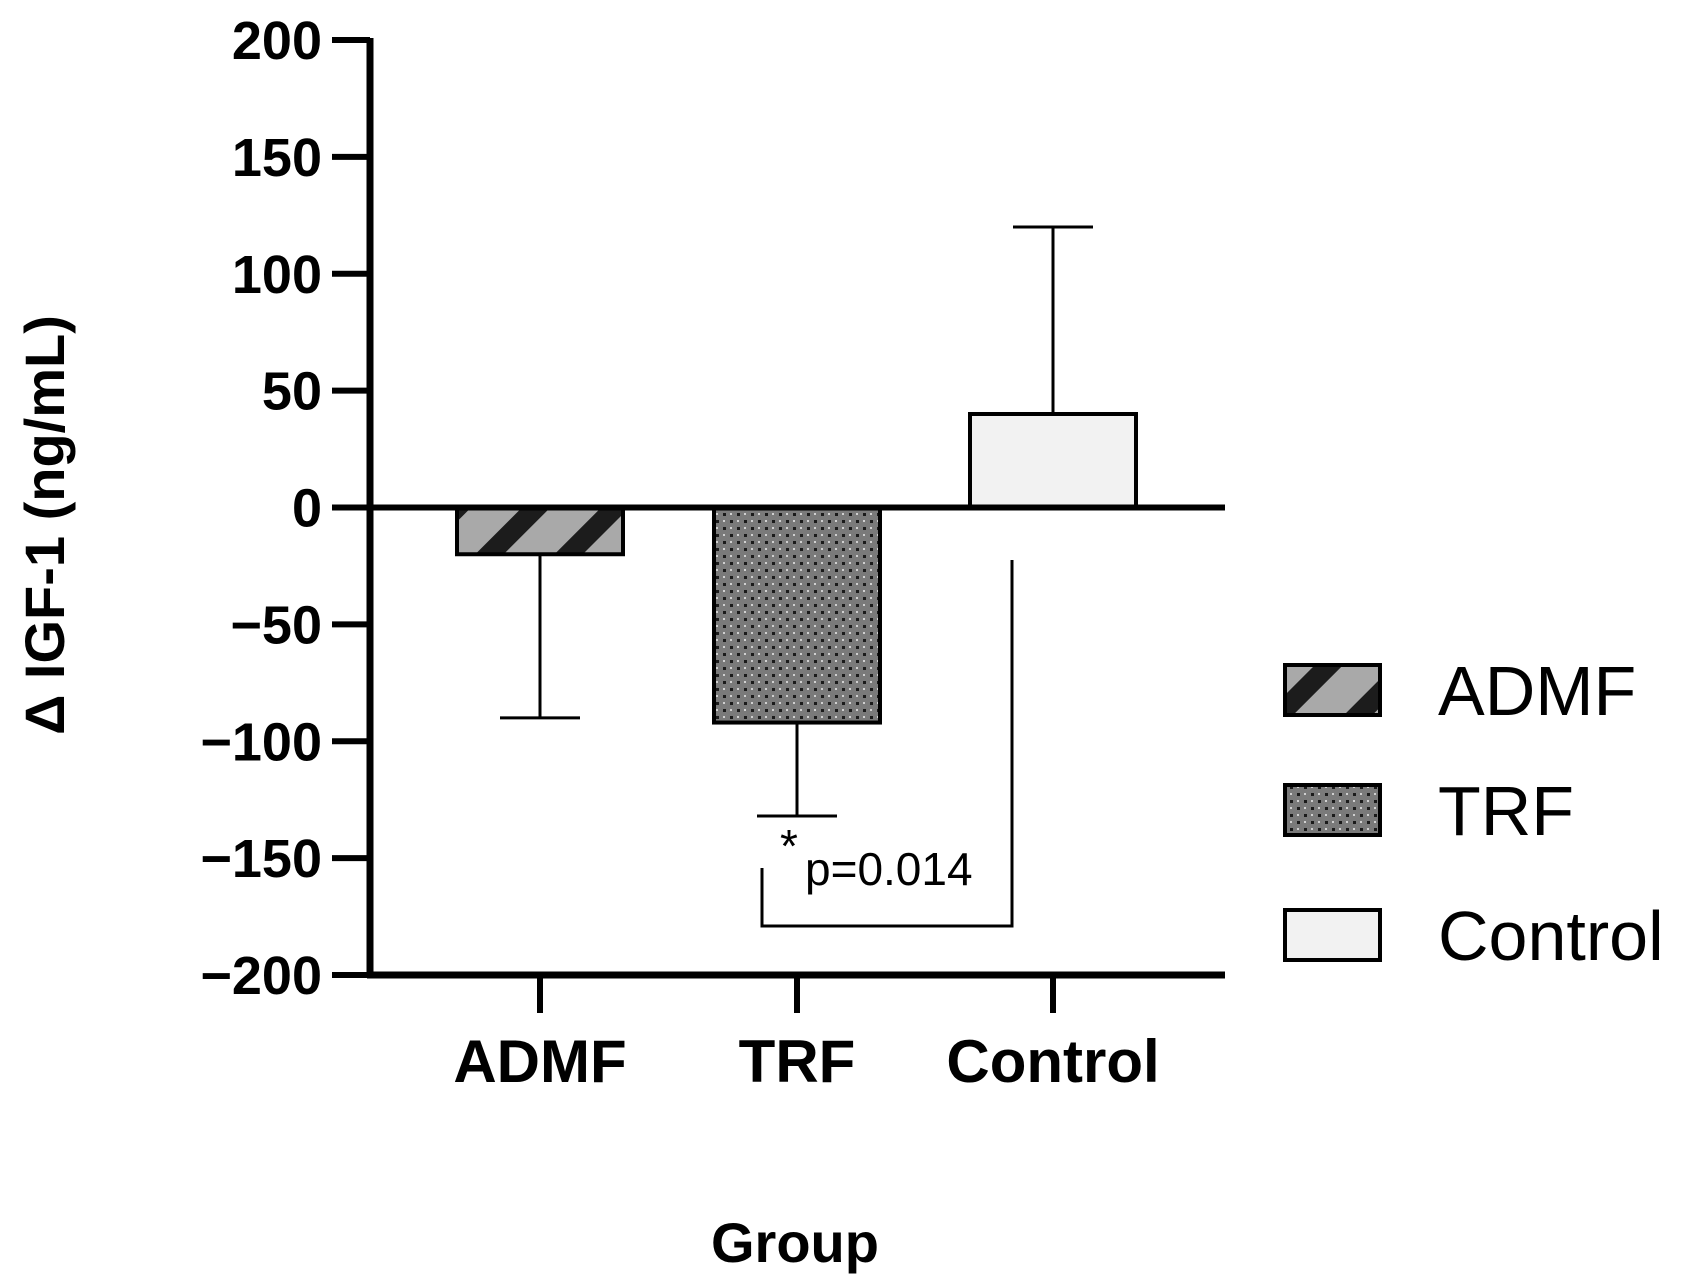  Describe the element at coordinates (1332, 935) in the screenshot. I see `legend-swatch-control` at that location.